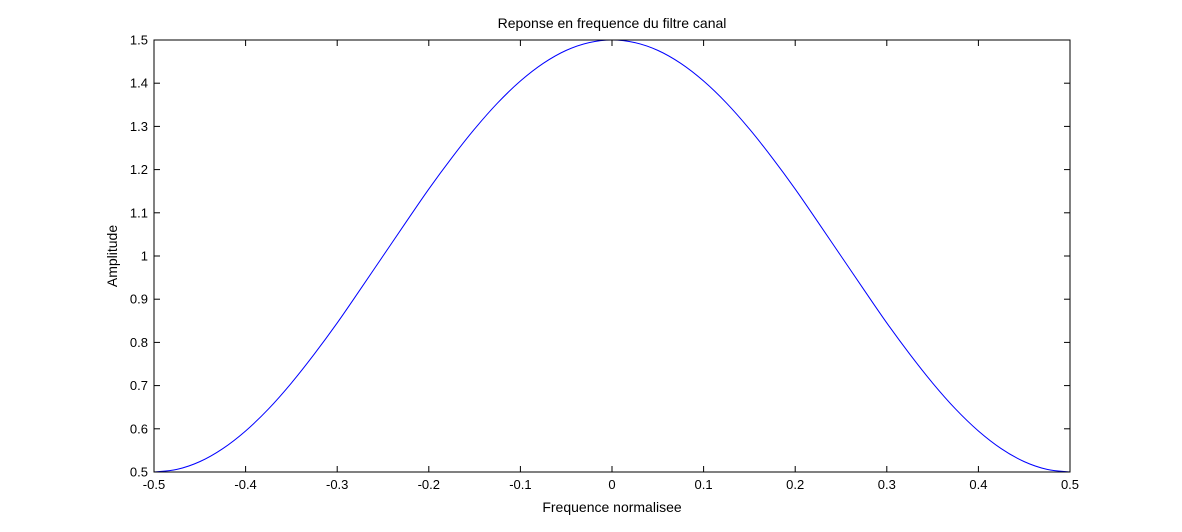  I want to click on x-tick-label: -0.2, so click(429, 484).